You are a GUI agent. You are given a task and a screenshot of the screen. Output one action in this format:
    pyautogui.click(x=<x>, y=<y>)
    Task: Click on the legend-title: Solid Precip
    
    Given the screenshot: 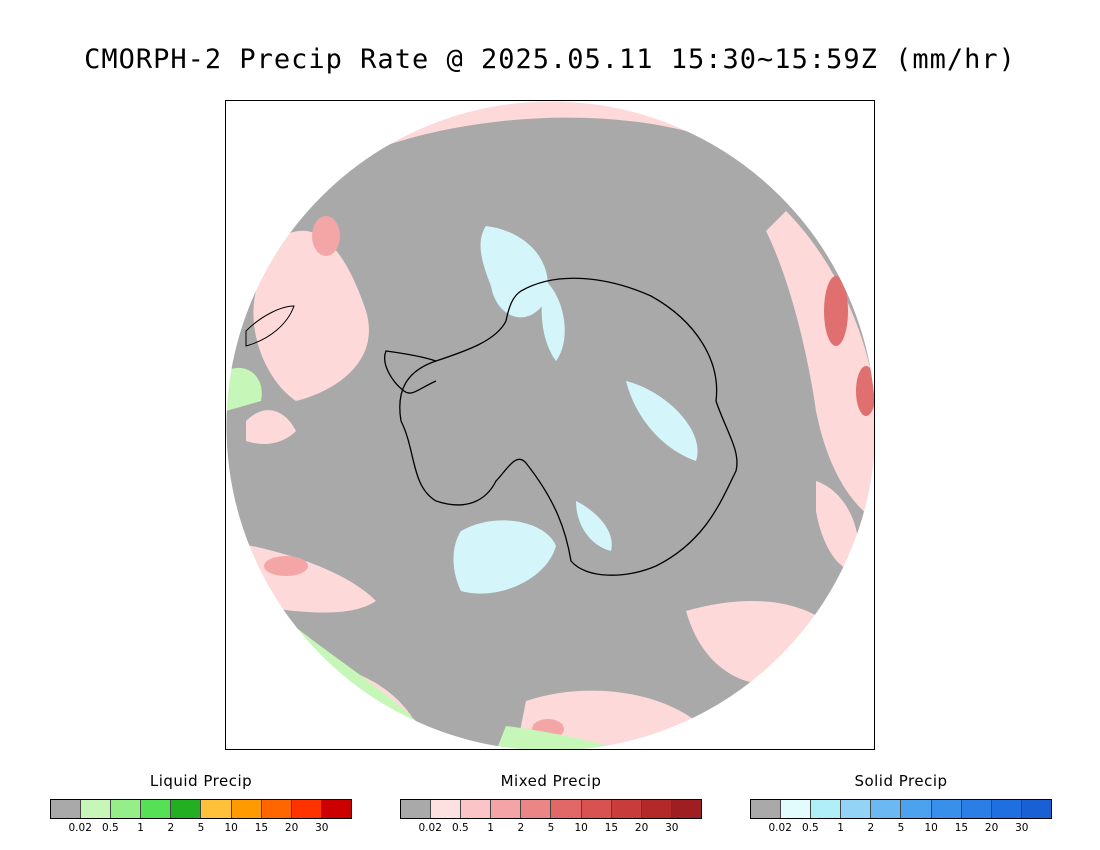 What is the action you would take?
    pyautogui.click(x=901, y=781)
    